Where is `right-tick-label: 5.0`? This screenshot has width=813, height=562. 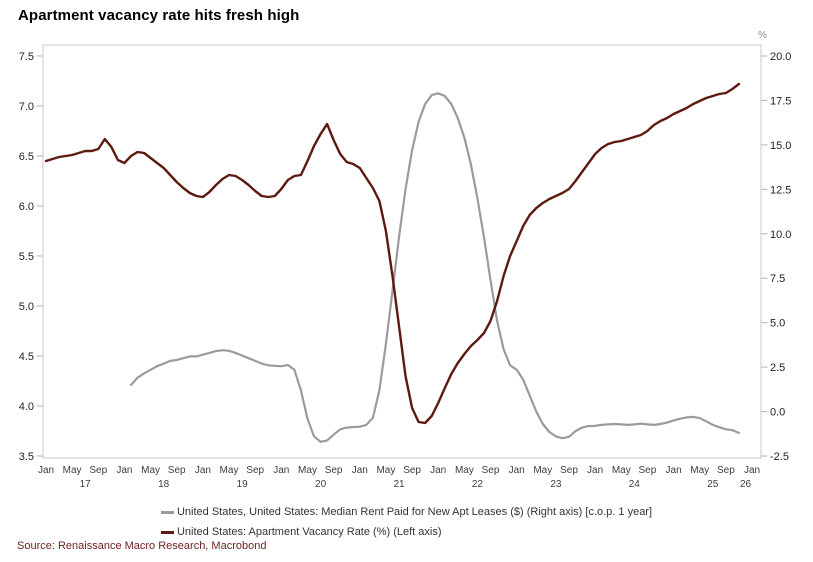 right-tick-label: 5.0 is located at coordinates (777, 324).